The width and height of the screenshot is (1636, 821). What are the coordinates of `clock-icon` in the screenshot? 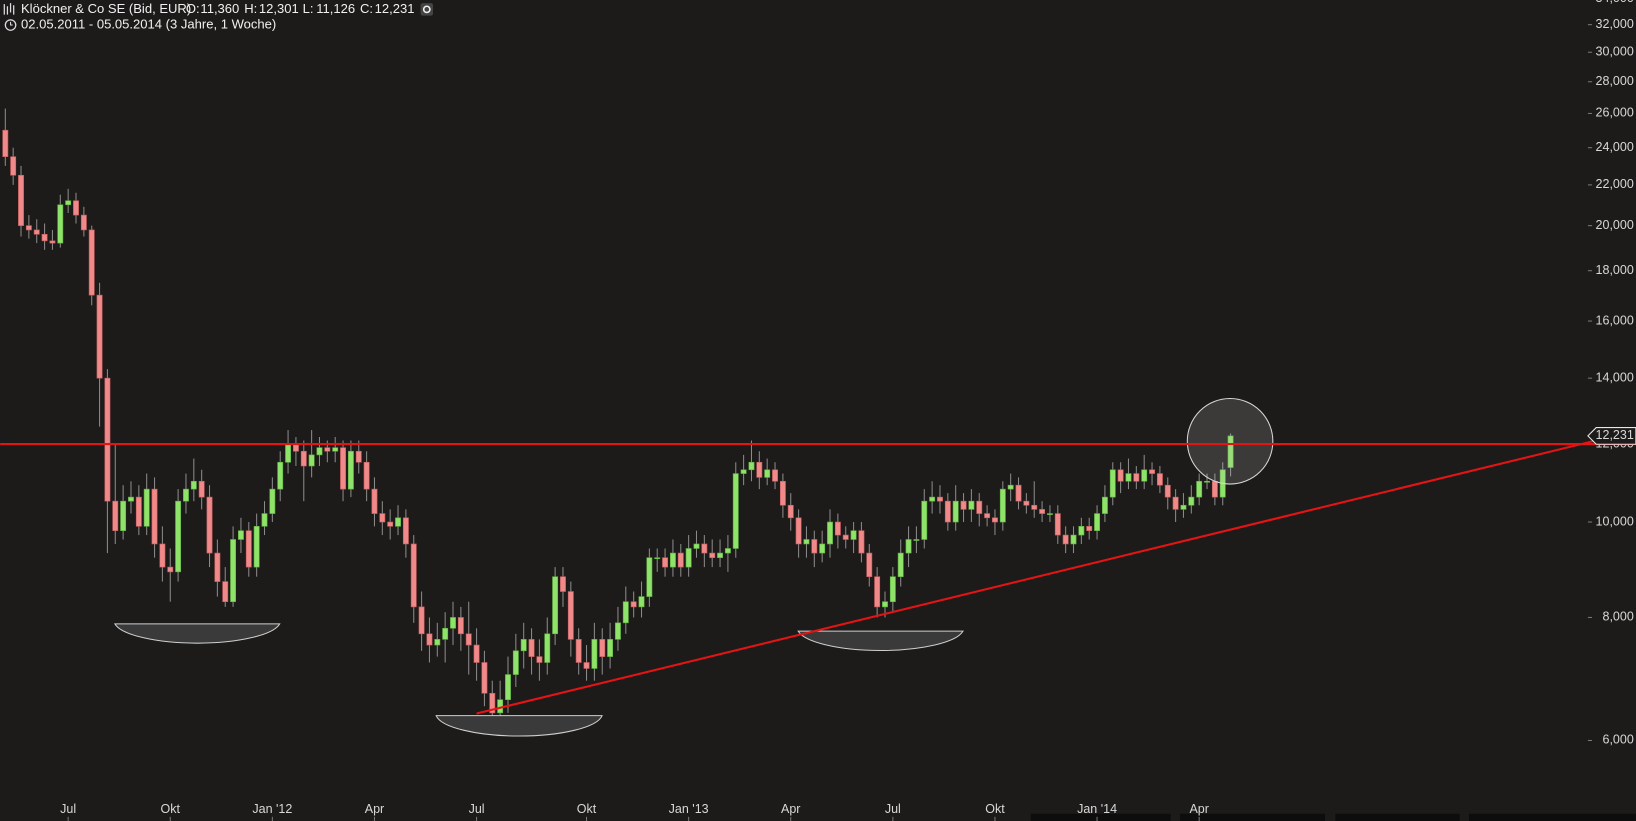 It's located at (10, 25).